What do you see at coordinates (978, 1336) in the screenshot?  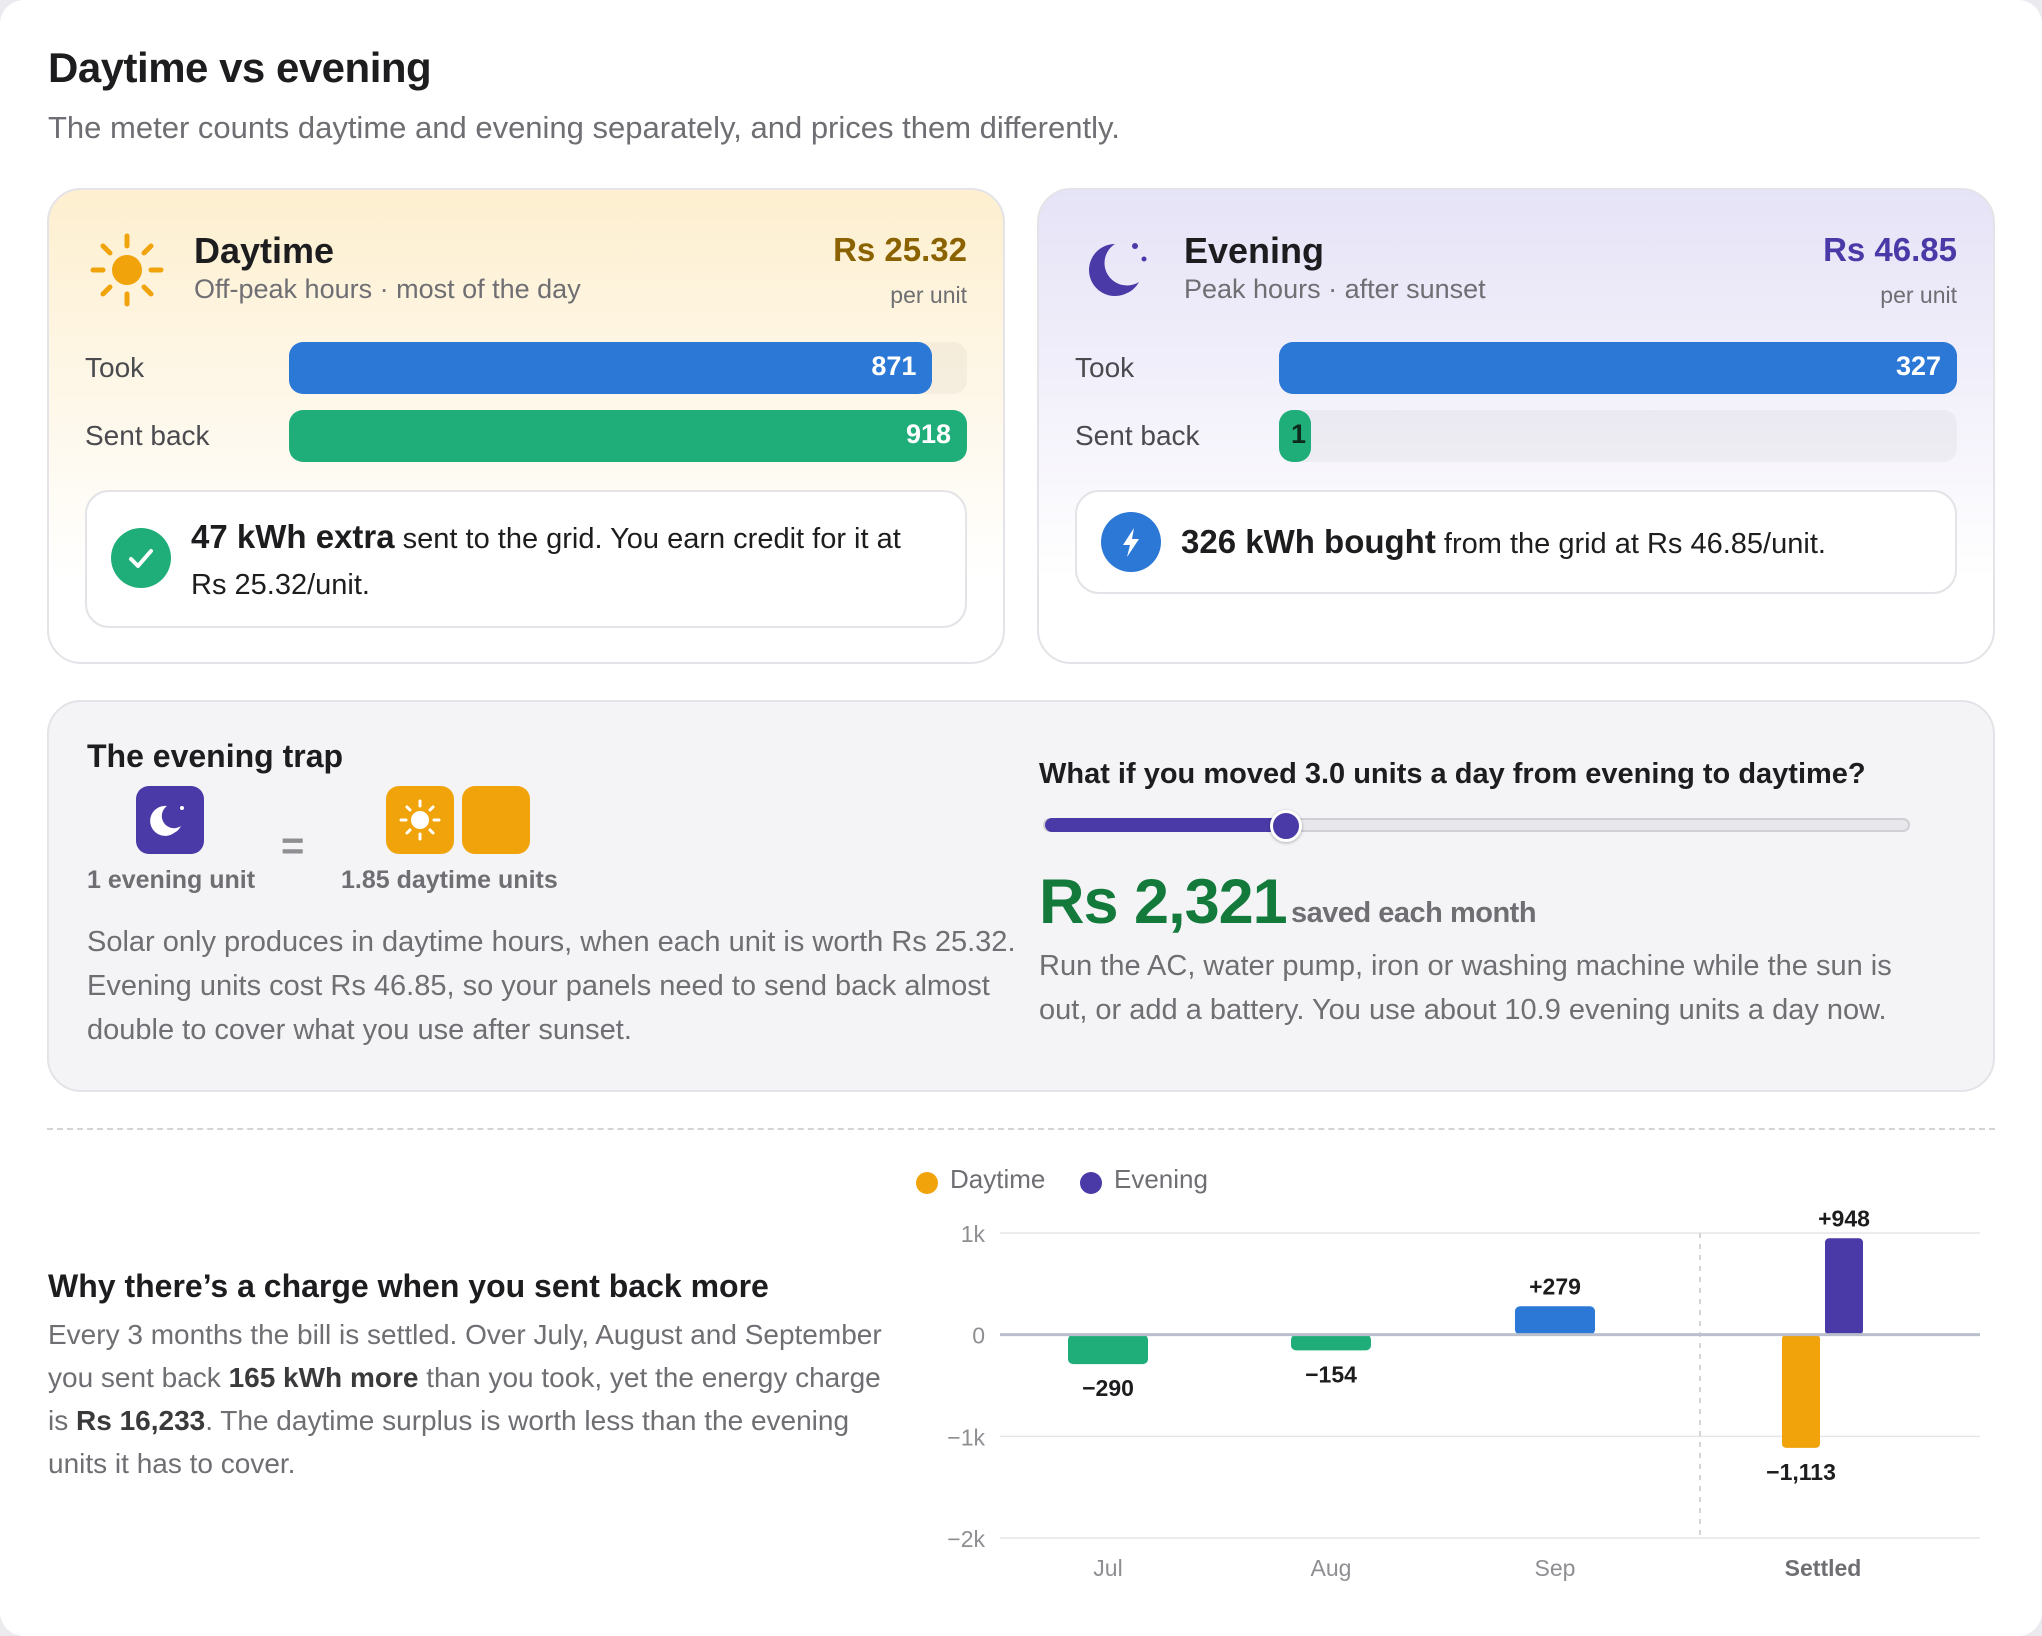 I see `y-tick-label: 0` at bounding box center [978, 1336].